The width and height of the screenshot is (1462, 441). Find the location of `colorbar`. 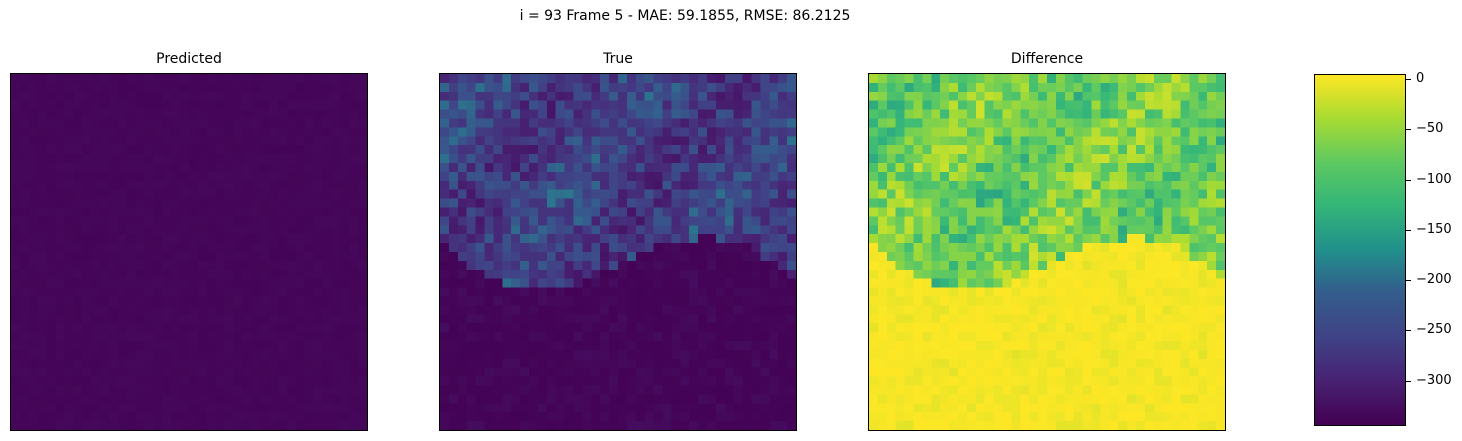

colorbar is located at coordinates (1360, 250).